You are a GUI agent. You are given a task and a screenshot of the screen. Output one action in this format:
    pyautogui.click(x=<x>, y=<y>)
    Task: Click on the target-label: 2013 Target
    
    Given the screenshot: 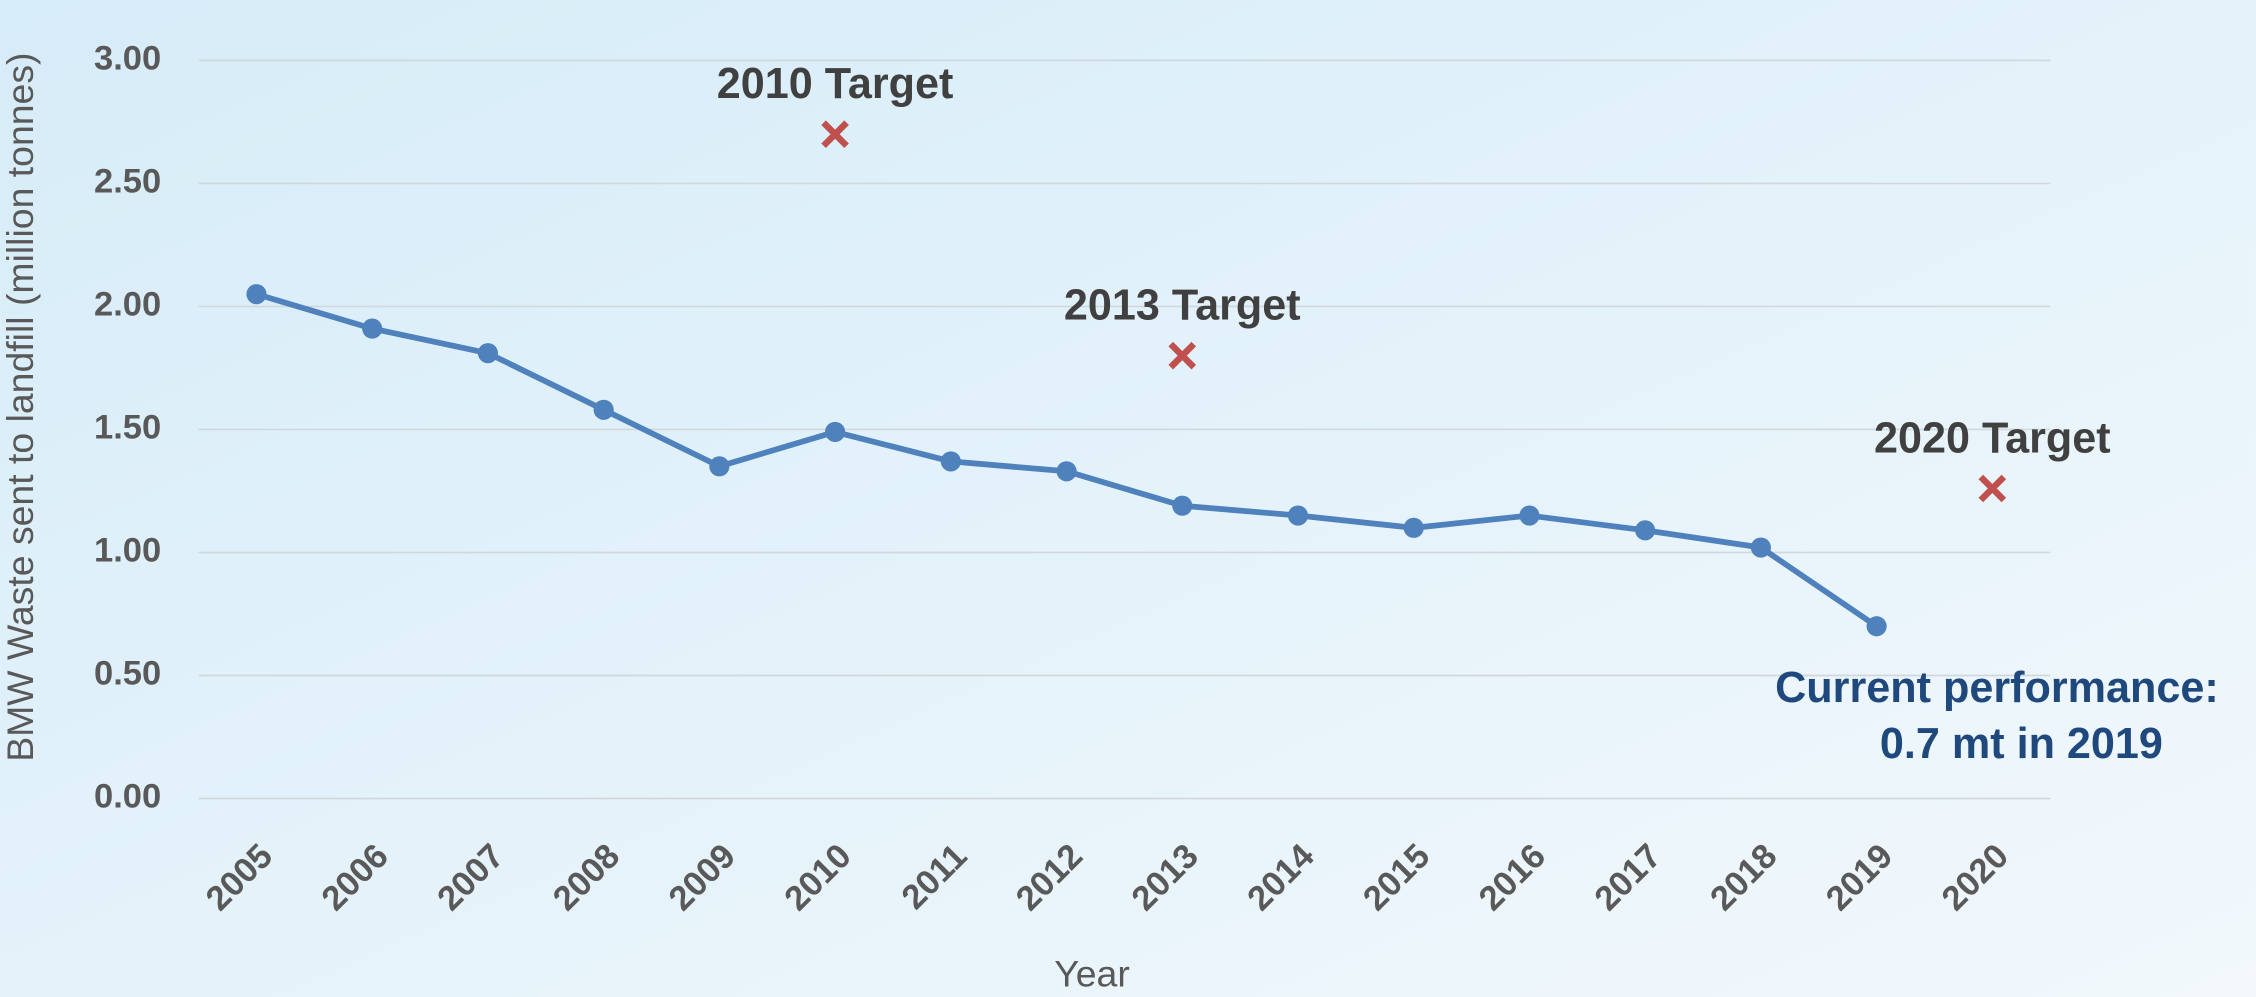 What is the action you would take?
    pyautogui.click(x=1182, y=306)
    